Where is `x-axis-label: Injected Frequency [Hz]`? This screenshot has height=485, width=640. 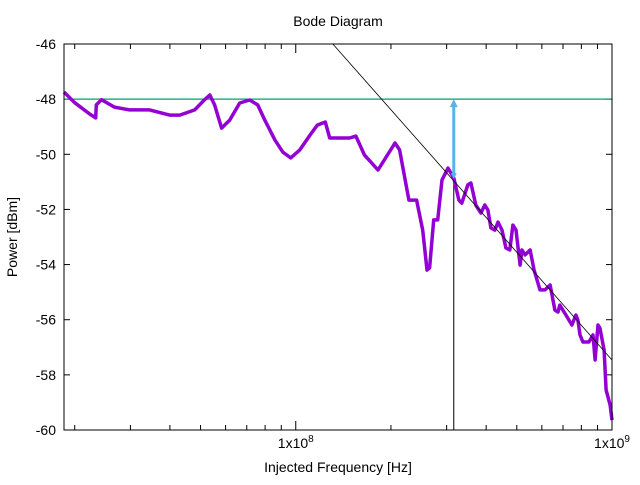 x-axis-label: Injected Frequency [Hz] is located at coordinates (338, 467).